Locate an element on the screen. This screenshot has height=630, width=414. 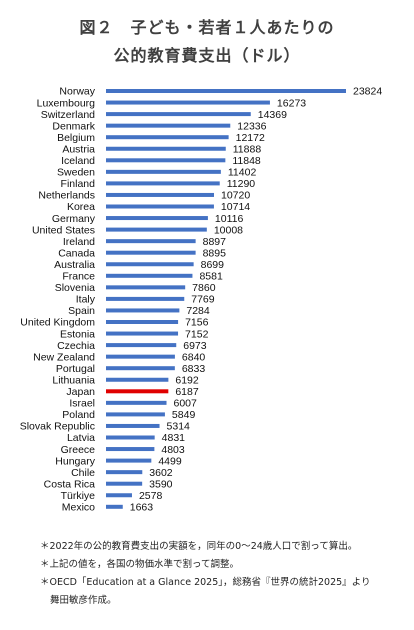
category-label-france: France is located at coordinates (78, 277).